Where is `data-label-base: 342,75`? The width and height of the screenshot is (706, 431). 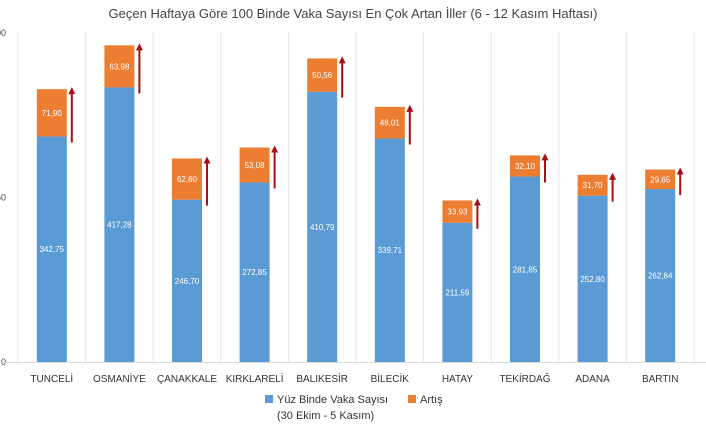 data-label-base: 342,75 is located at coordinates (52, 249).